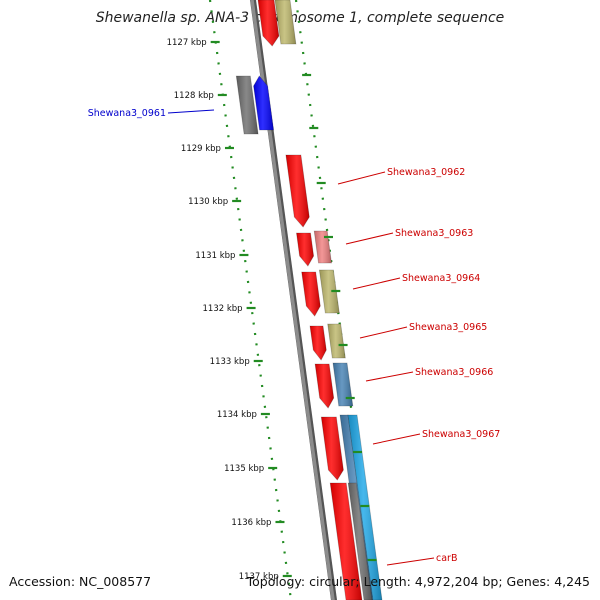  Describe the element at coordinates (250, 300) in the screenshot. I see `inner-dotted-ring` at that location.